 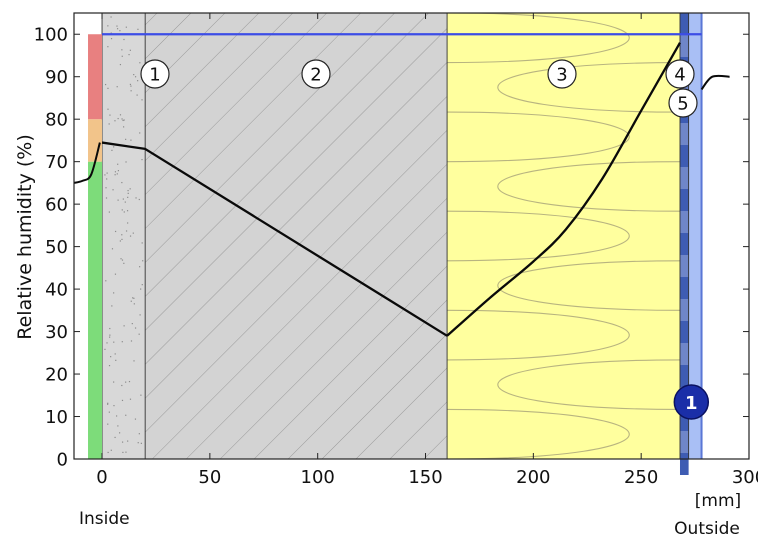 What do you see at coordinates (209, 477) in the screenshot?
I see `x-tick-label: 50` at bounding box center [209, 477].